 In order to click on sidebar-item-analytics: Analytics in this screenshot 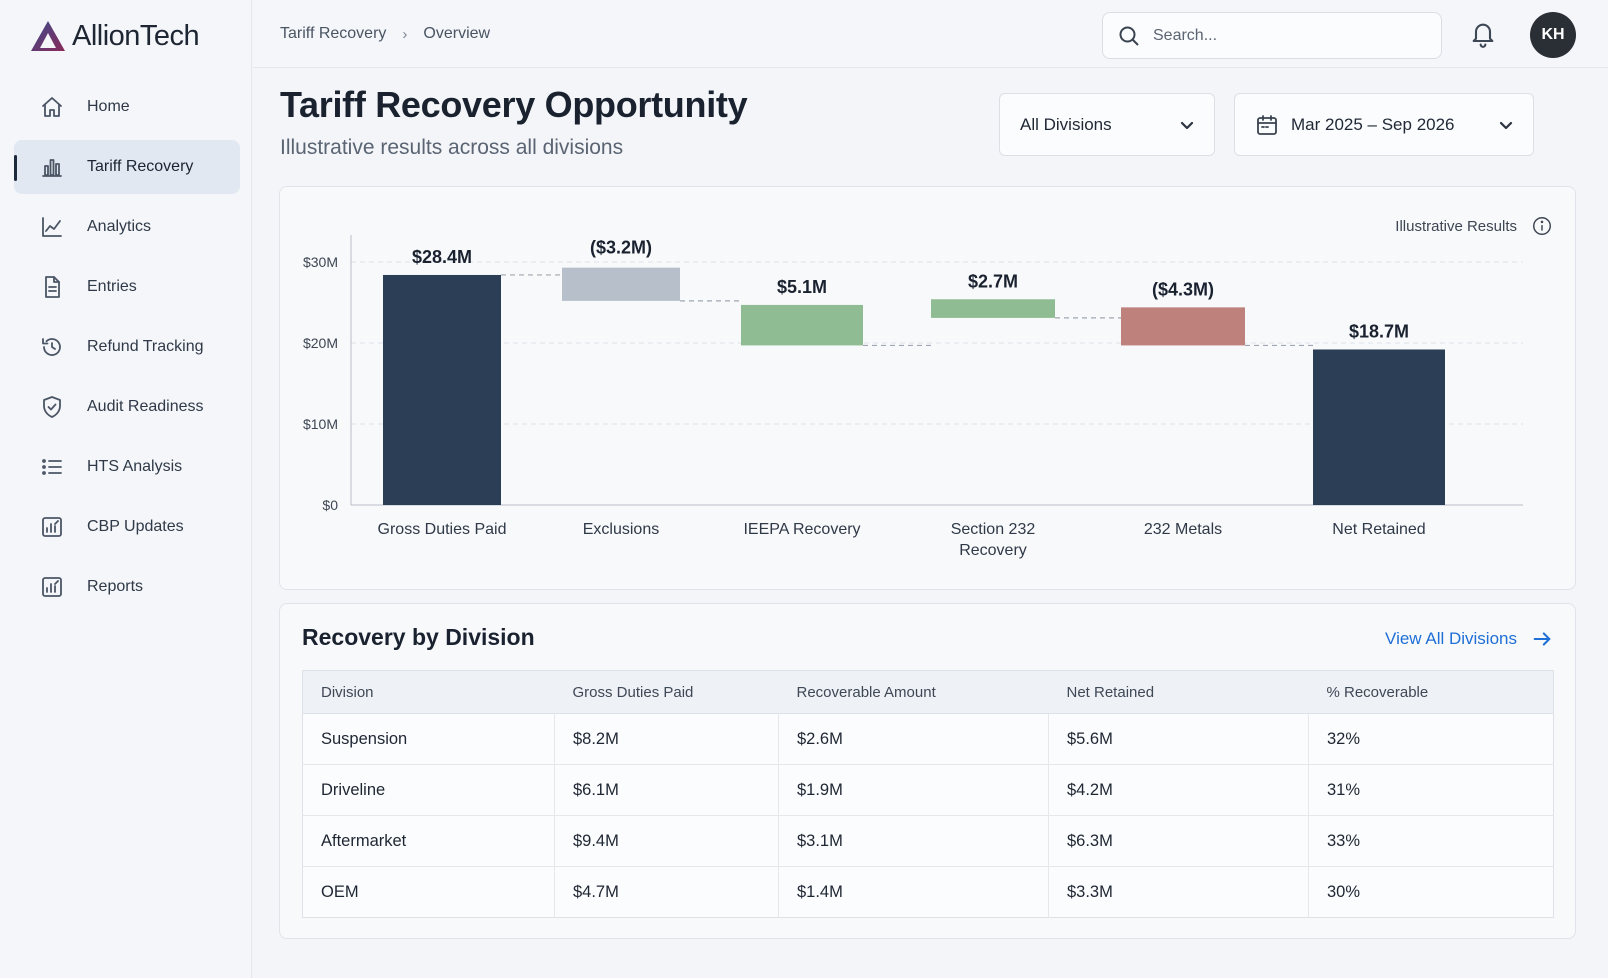, I will do `click(127, 227)`.